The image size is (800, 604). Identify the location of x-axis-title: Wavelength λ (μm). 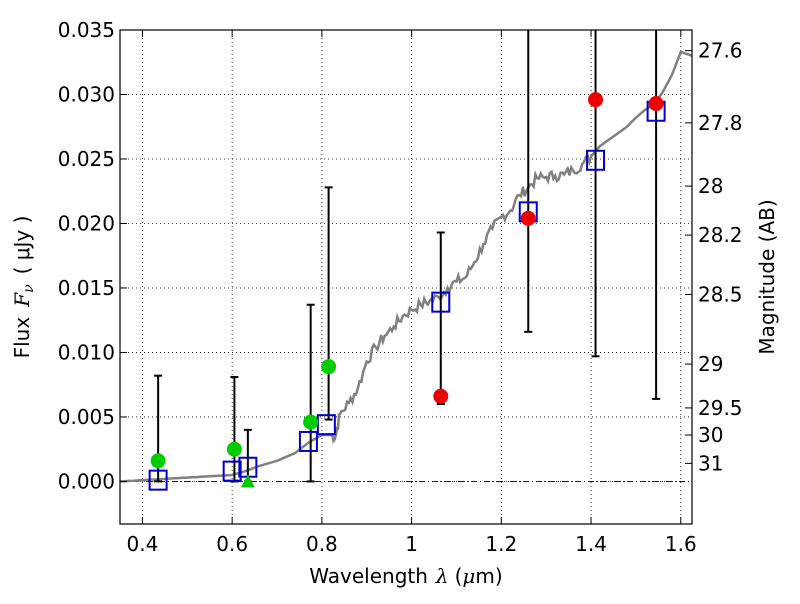
(405, 576).